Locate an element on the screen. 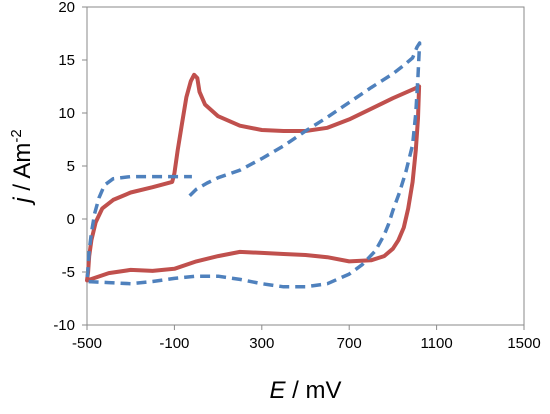 The height and width of the screenshot is (414, 550). x-tick-label: 700 is located at coordinates (349, 343).